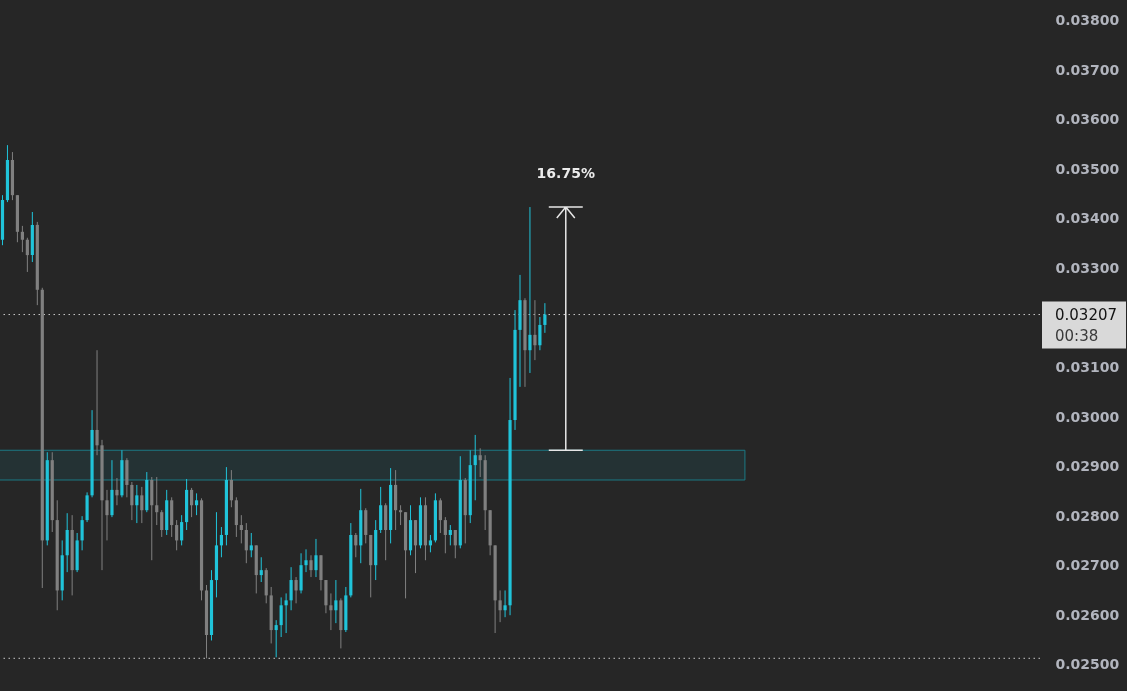  Describe the element at coordinates (1087, 218) in the screenshot. I see `y-tick-label: 0.03400` at that location.